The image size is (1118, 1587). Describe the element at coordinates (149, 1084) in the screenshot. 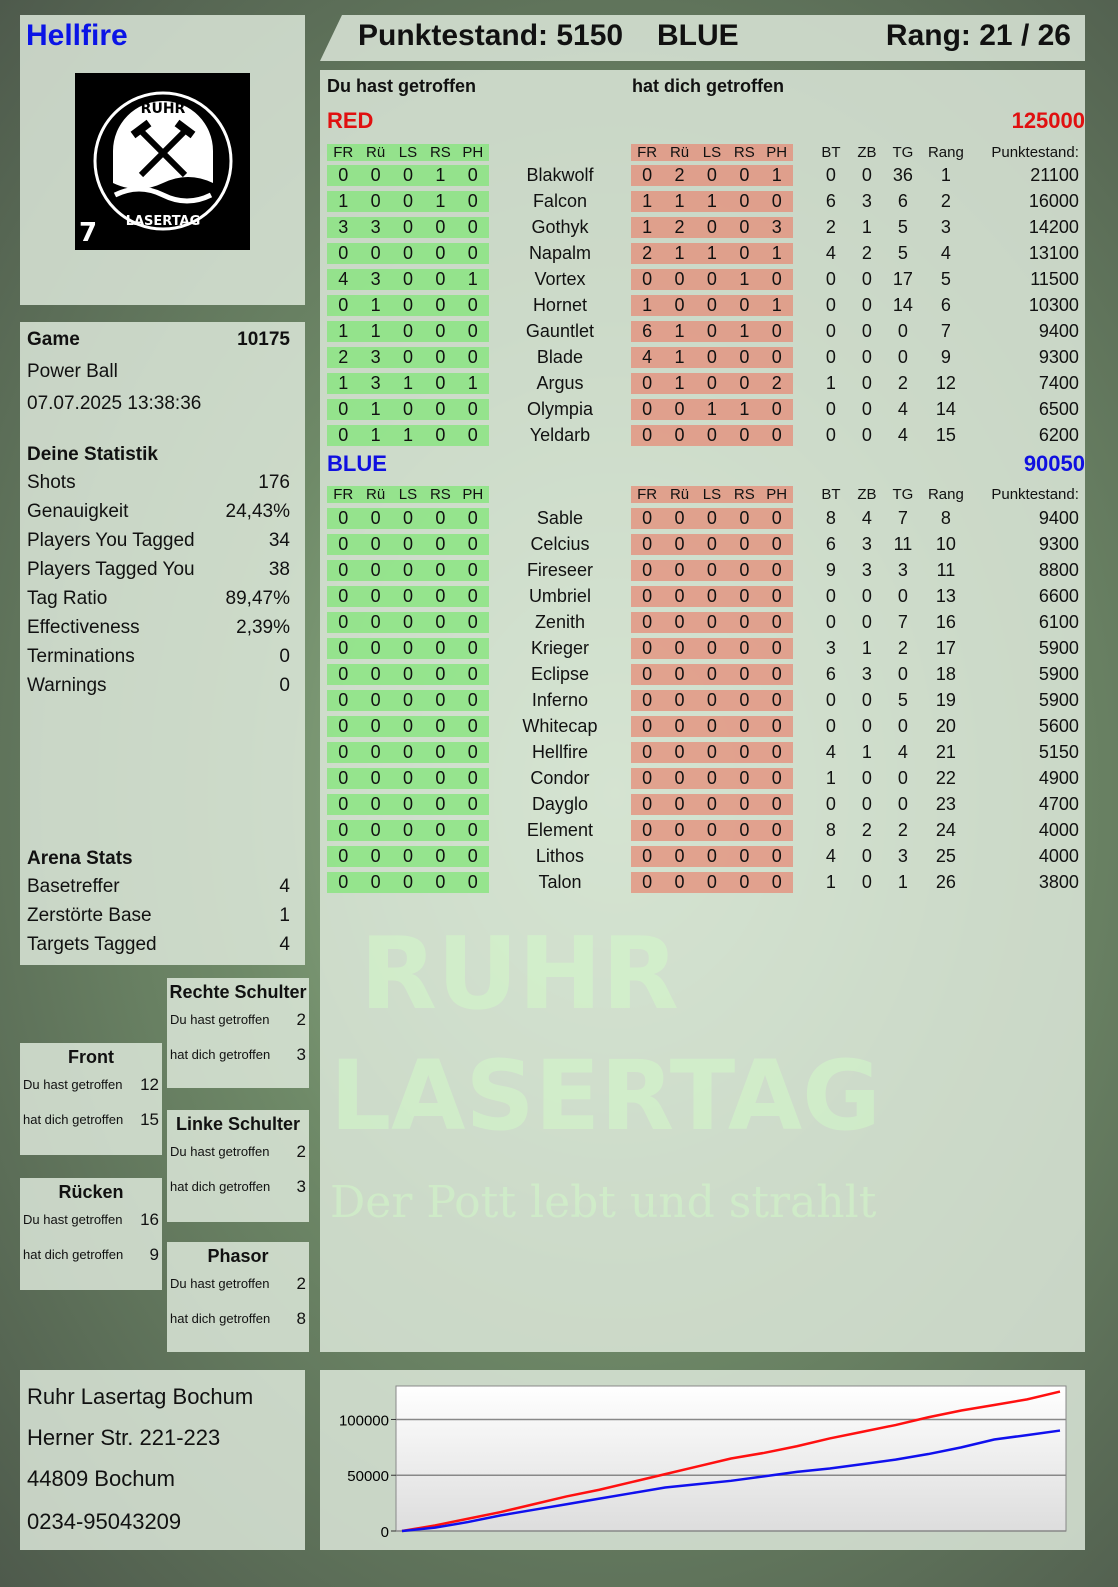

I see `you-hit-value: 12` at that location.